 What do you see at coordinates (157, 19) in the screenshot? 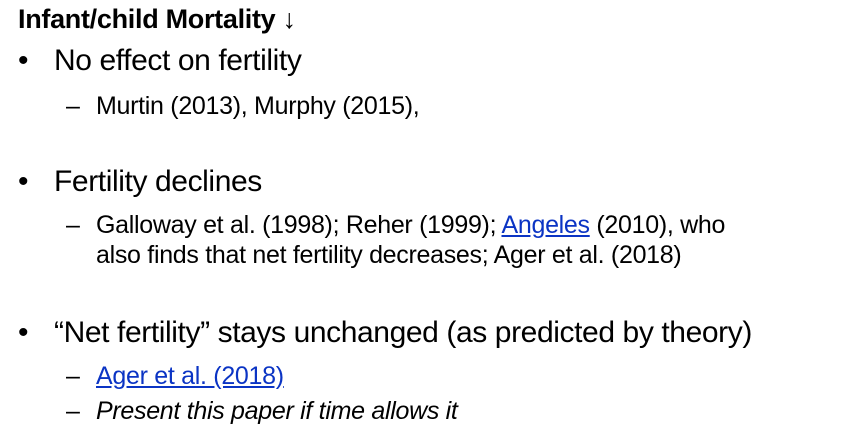
I see `slide-title: Infant/child Mortality ↓` at bounding box center [157, 19].